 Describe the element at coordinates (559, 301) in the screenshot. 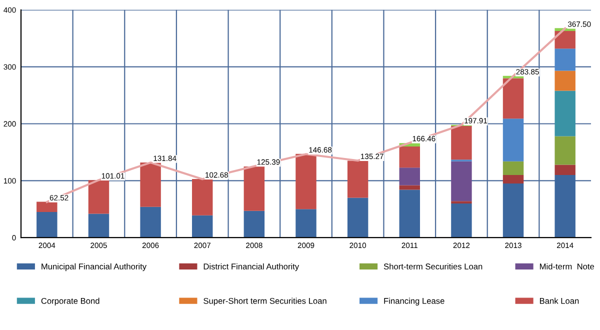

I see `legend-label: Bank Loan` at that location.